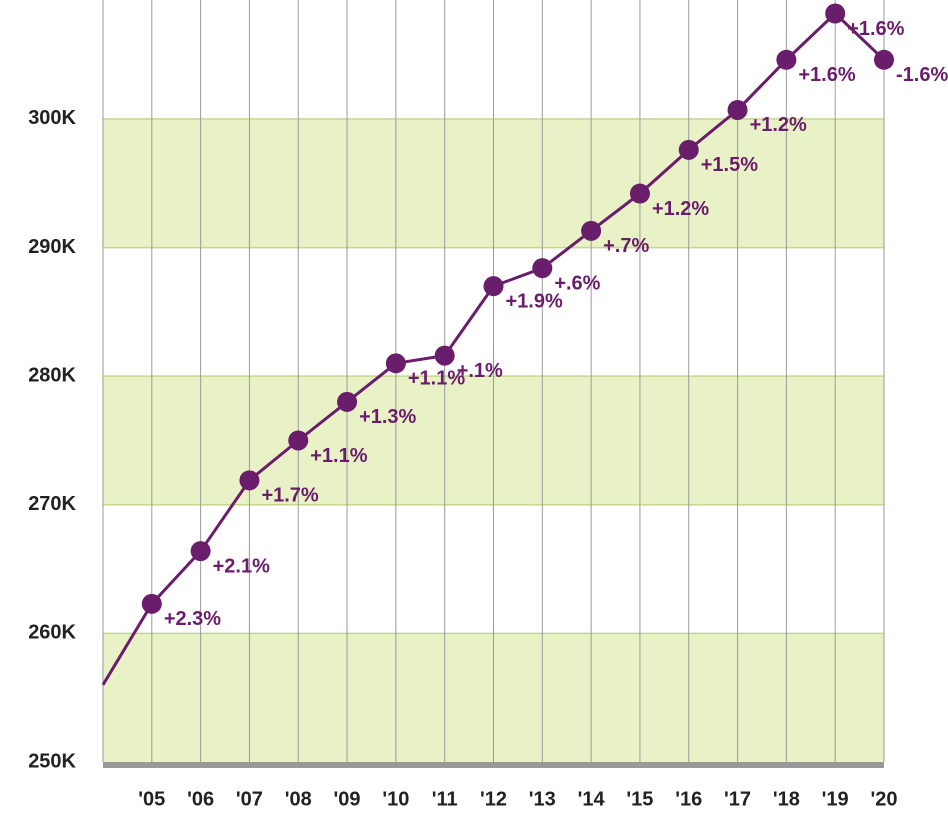 Image resolution: width=948 pixels, height=813 pixels. I want to click on x-tick-label: '08, so click(298, 799).